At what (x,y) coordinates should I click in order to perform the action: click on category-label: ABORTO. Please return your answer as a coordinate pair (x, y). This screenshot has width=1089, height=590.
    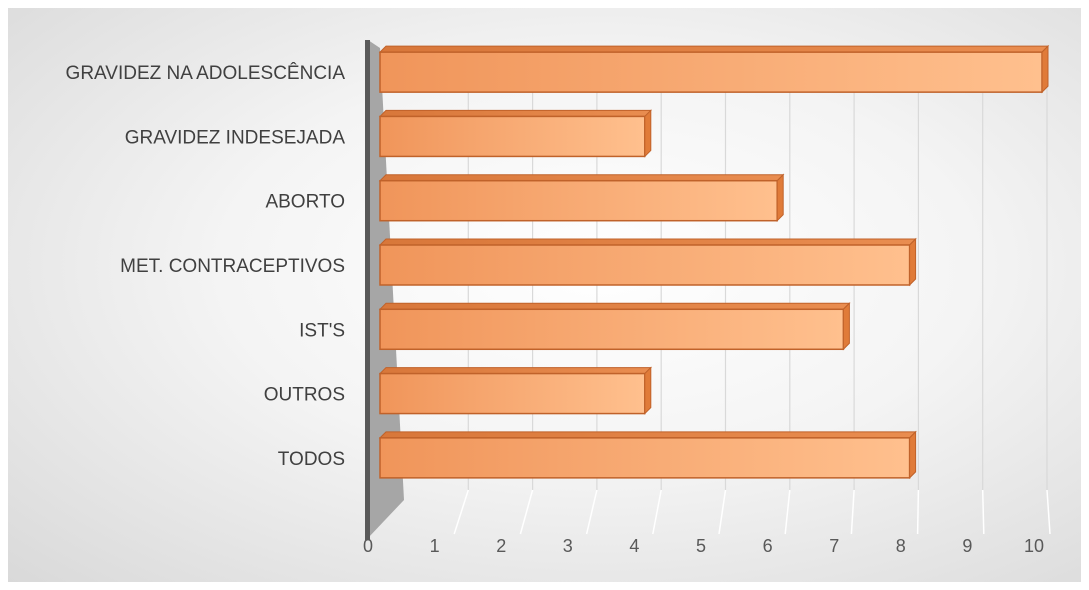
    Looking at the image, I should click on (305, 202).